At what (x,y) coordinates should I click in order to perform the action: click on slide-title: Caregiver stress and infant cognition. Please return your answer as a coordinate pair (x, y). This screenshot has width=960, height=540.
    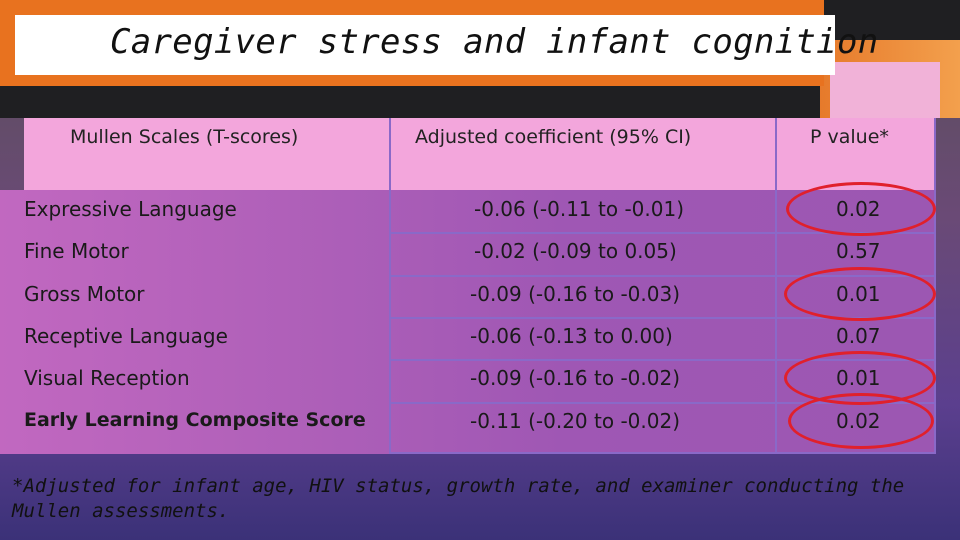
    Looking at the image, I should click on (494, 42).